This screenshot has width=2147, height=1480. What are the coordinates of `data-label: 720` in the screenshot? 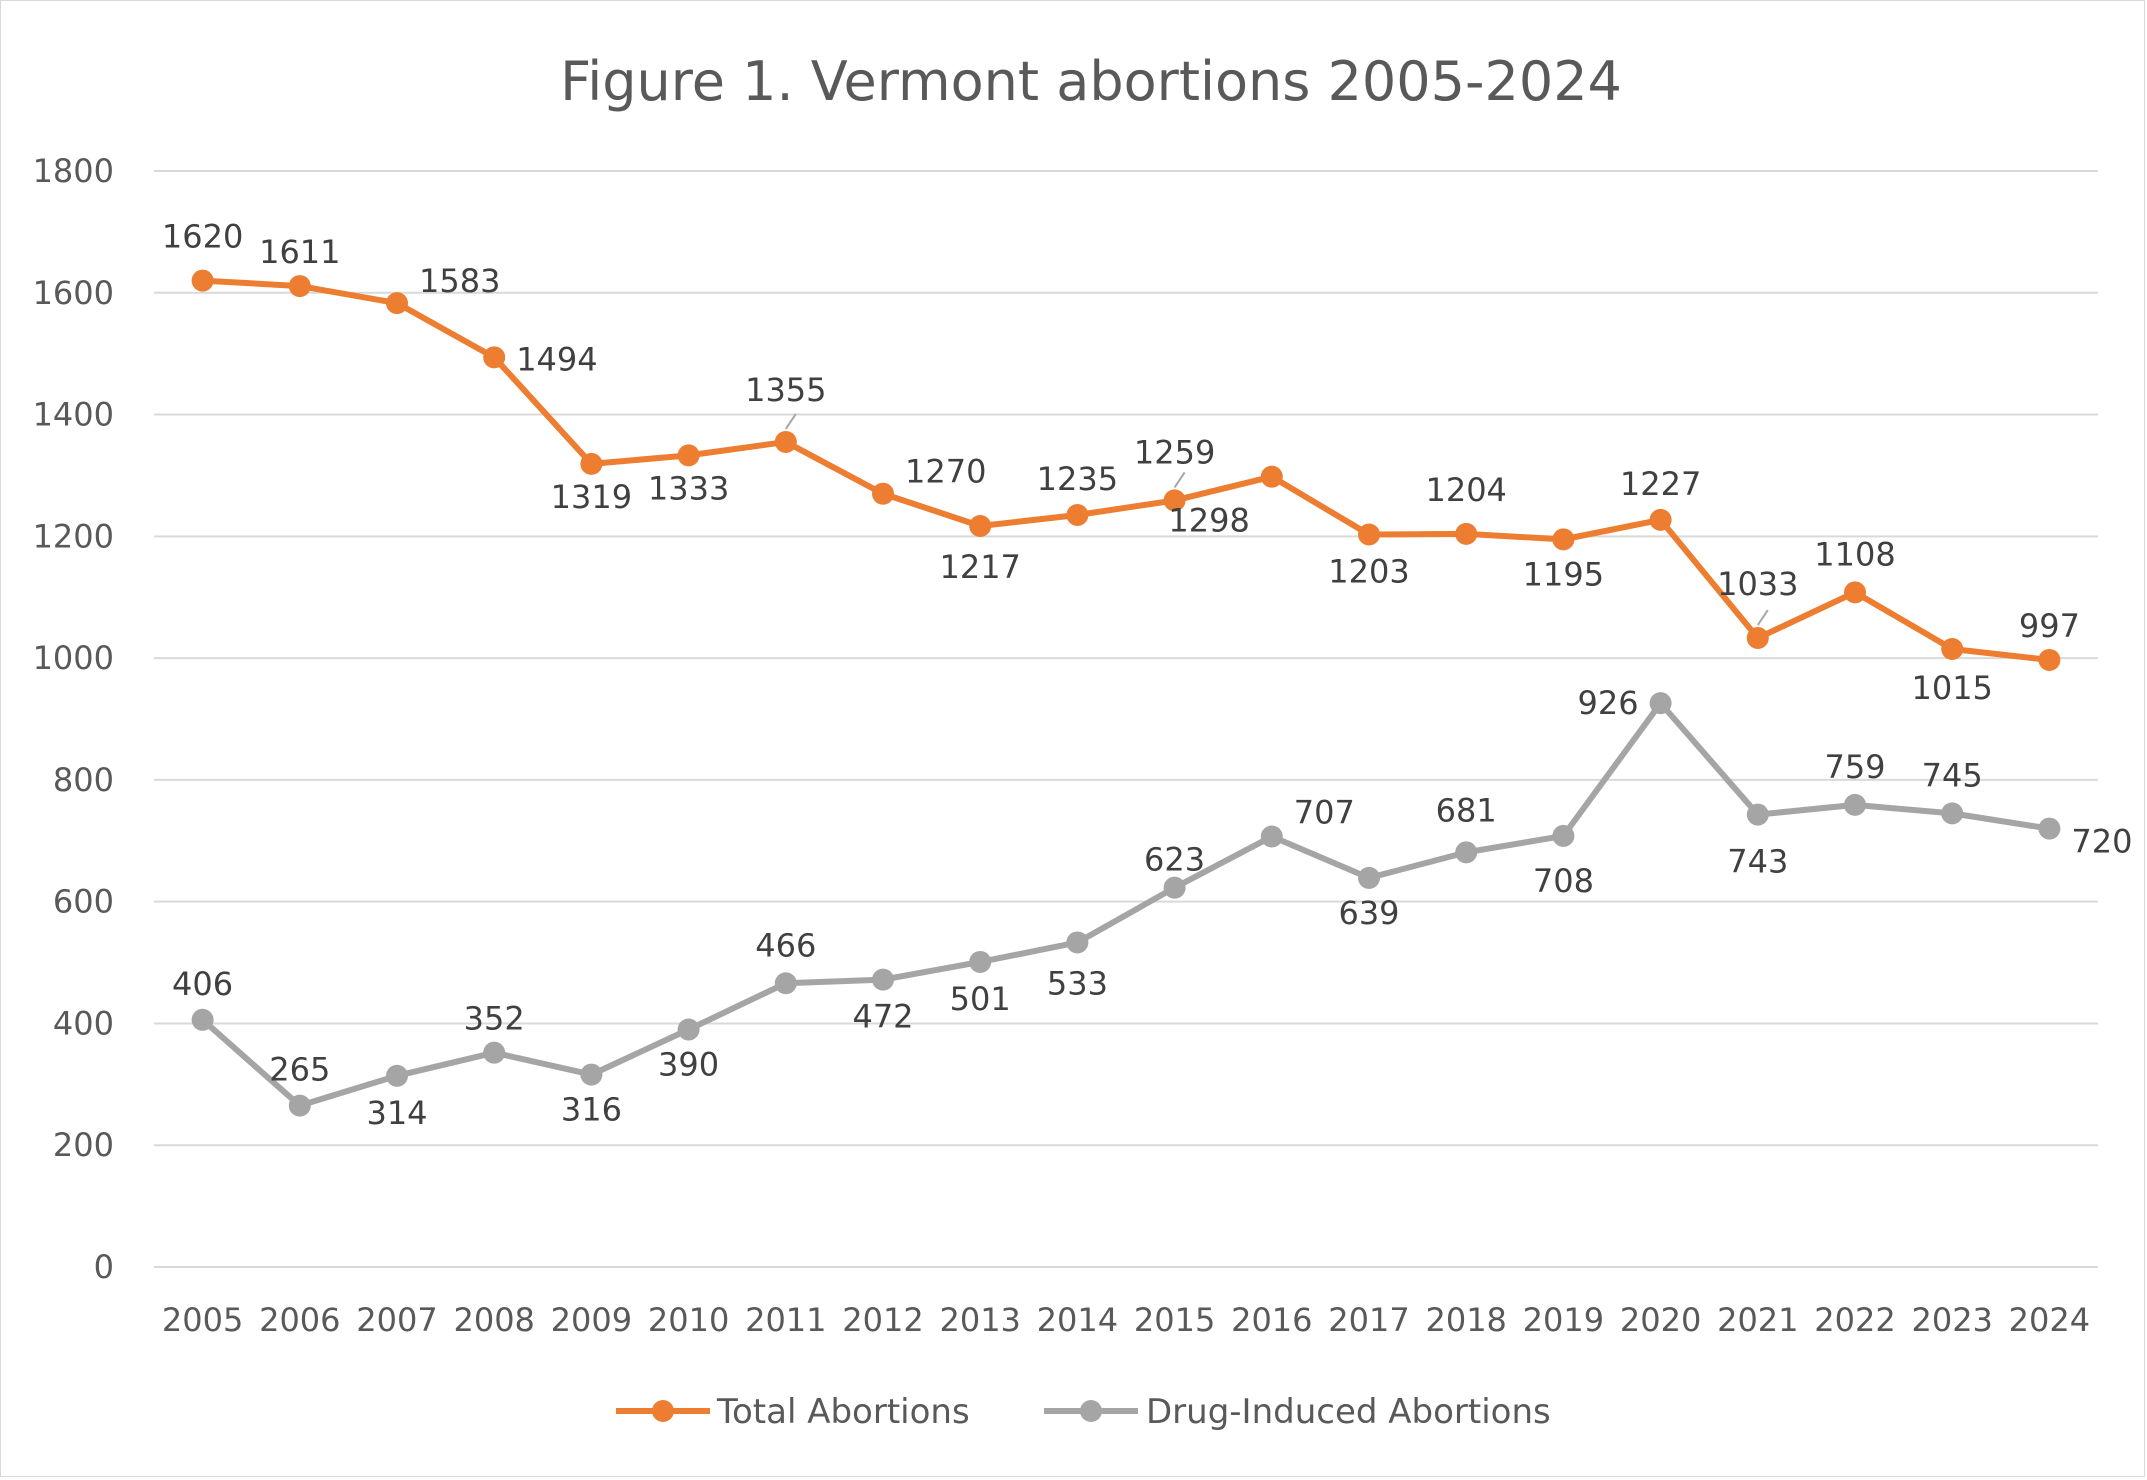 It's located at (2101, 842).